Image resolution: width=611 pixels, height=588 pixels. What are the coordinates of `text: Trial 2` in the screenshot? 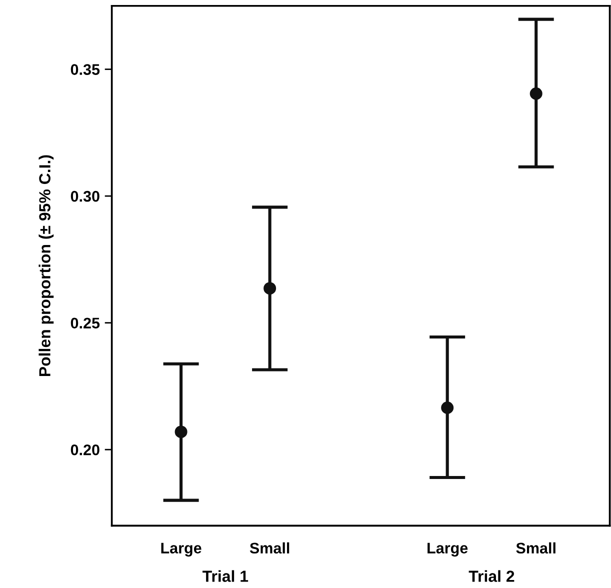 It's located at (491, 576).